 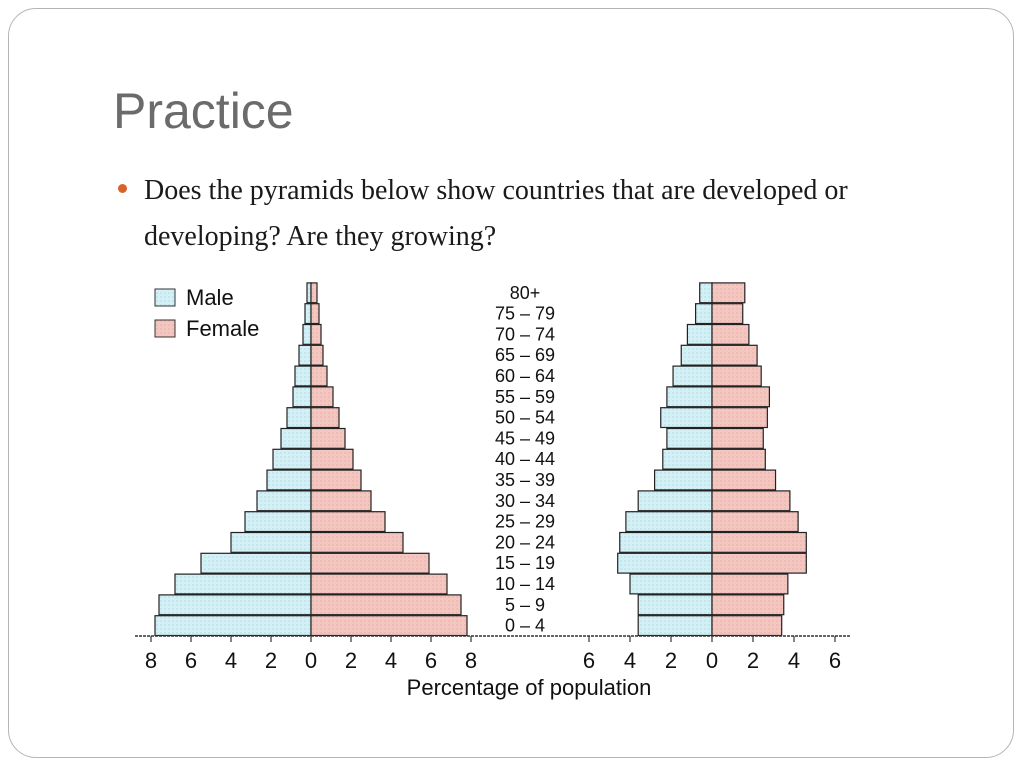 What do you see at coordinates (431, 660) in the screenshot?
I see `pyramid1-tick-label-7: 6` at bounding box center [431, 660].